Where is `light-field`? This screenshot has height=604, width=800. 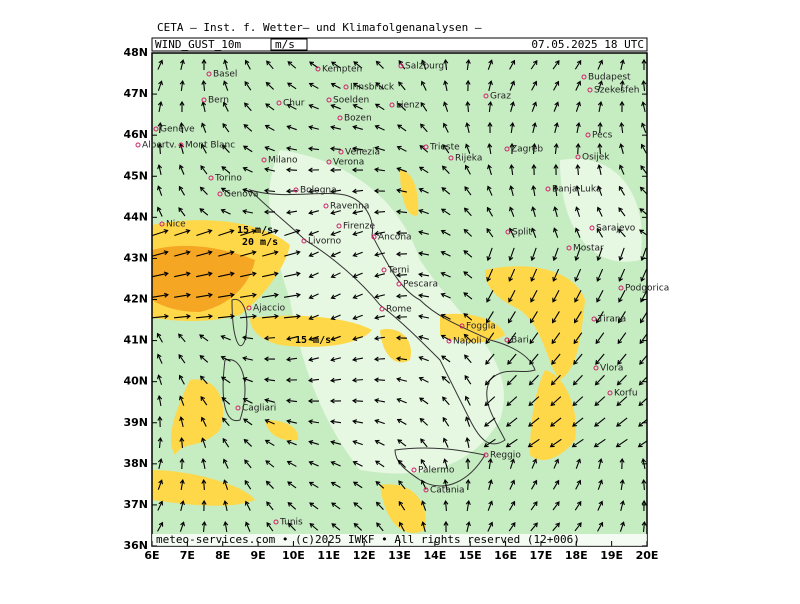 light-field is located at coordinates (601, 210).